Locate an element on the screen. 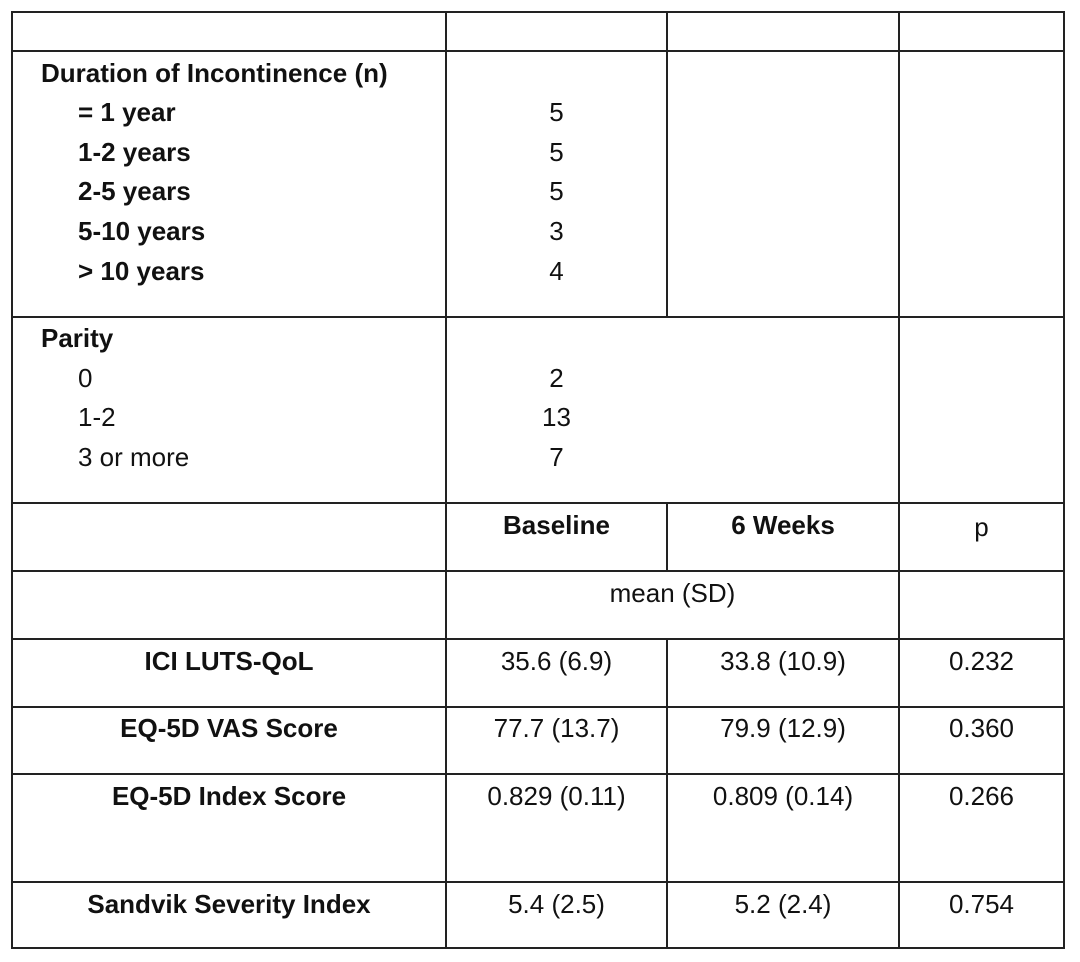 The image size is (1080, 962). parity-label: 1-2 is located at coordinates (97, 417).